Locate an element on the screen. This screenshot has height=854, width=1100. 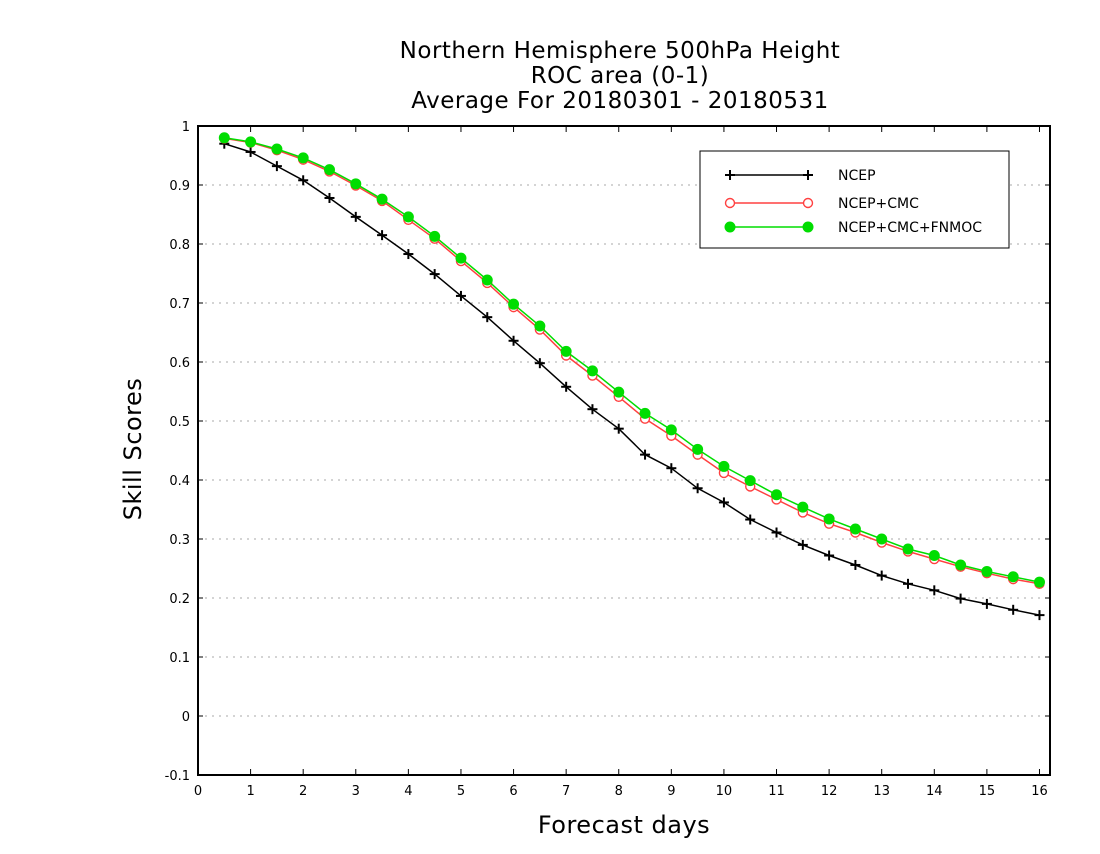
y-tick-label: 0.8 is located at coordinates (179, 245).